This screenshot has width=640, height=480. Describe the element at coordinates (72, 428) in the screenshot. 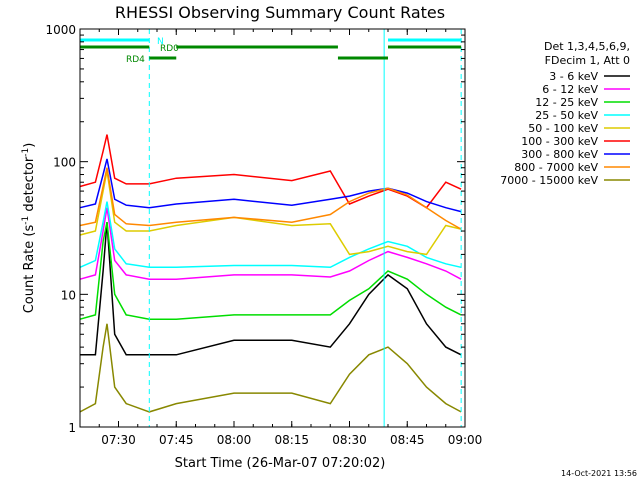

I see `y-tick-label-0: 1` at that location.